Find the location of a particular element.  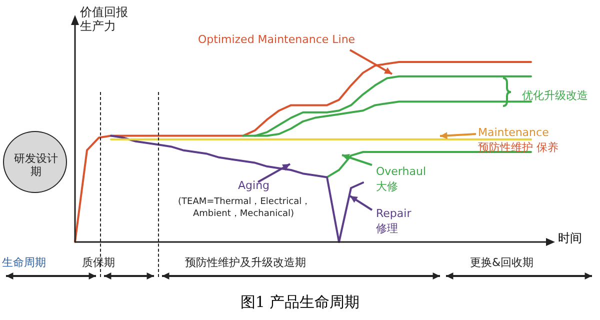

annotation: 修理 is located at coordinates (387, 229).